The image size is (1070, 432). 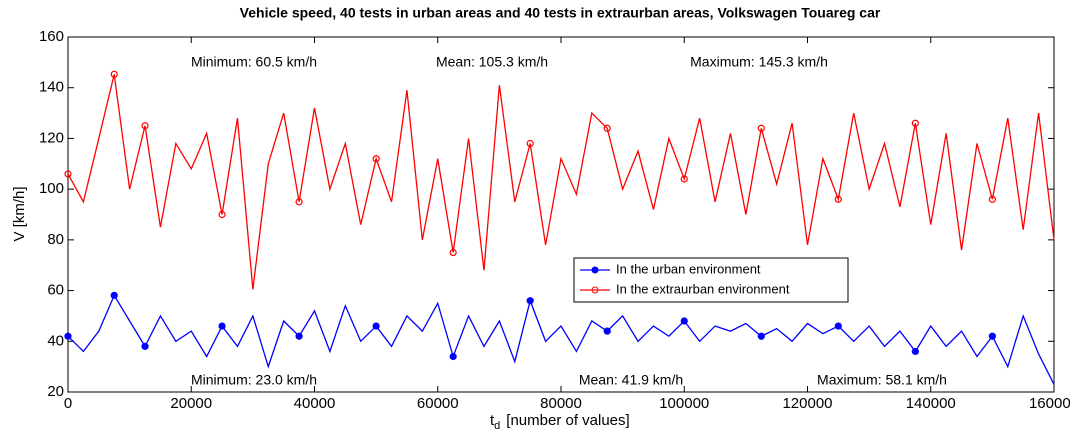 What do you see at coordinates (688, 268) in the screenshot?
I see `legend-label: In the urban environment` at bounding box center [688, 268].